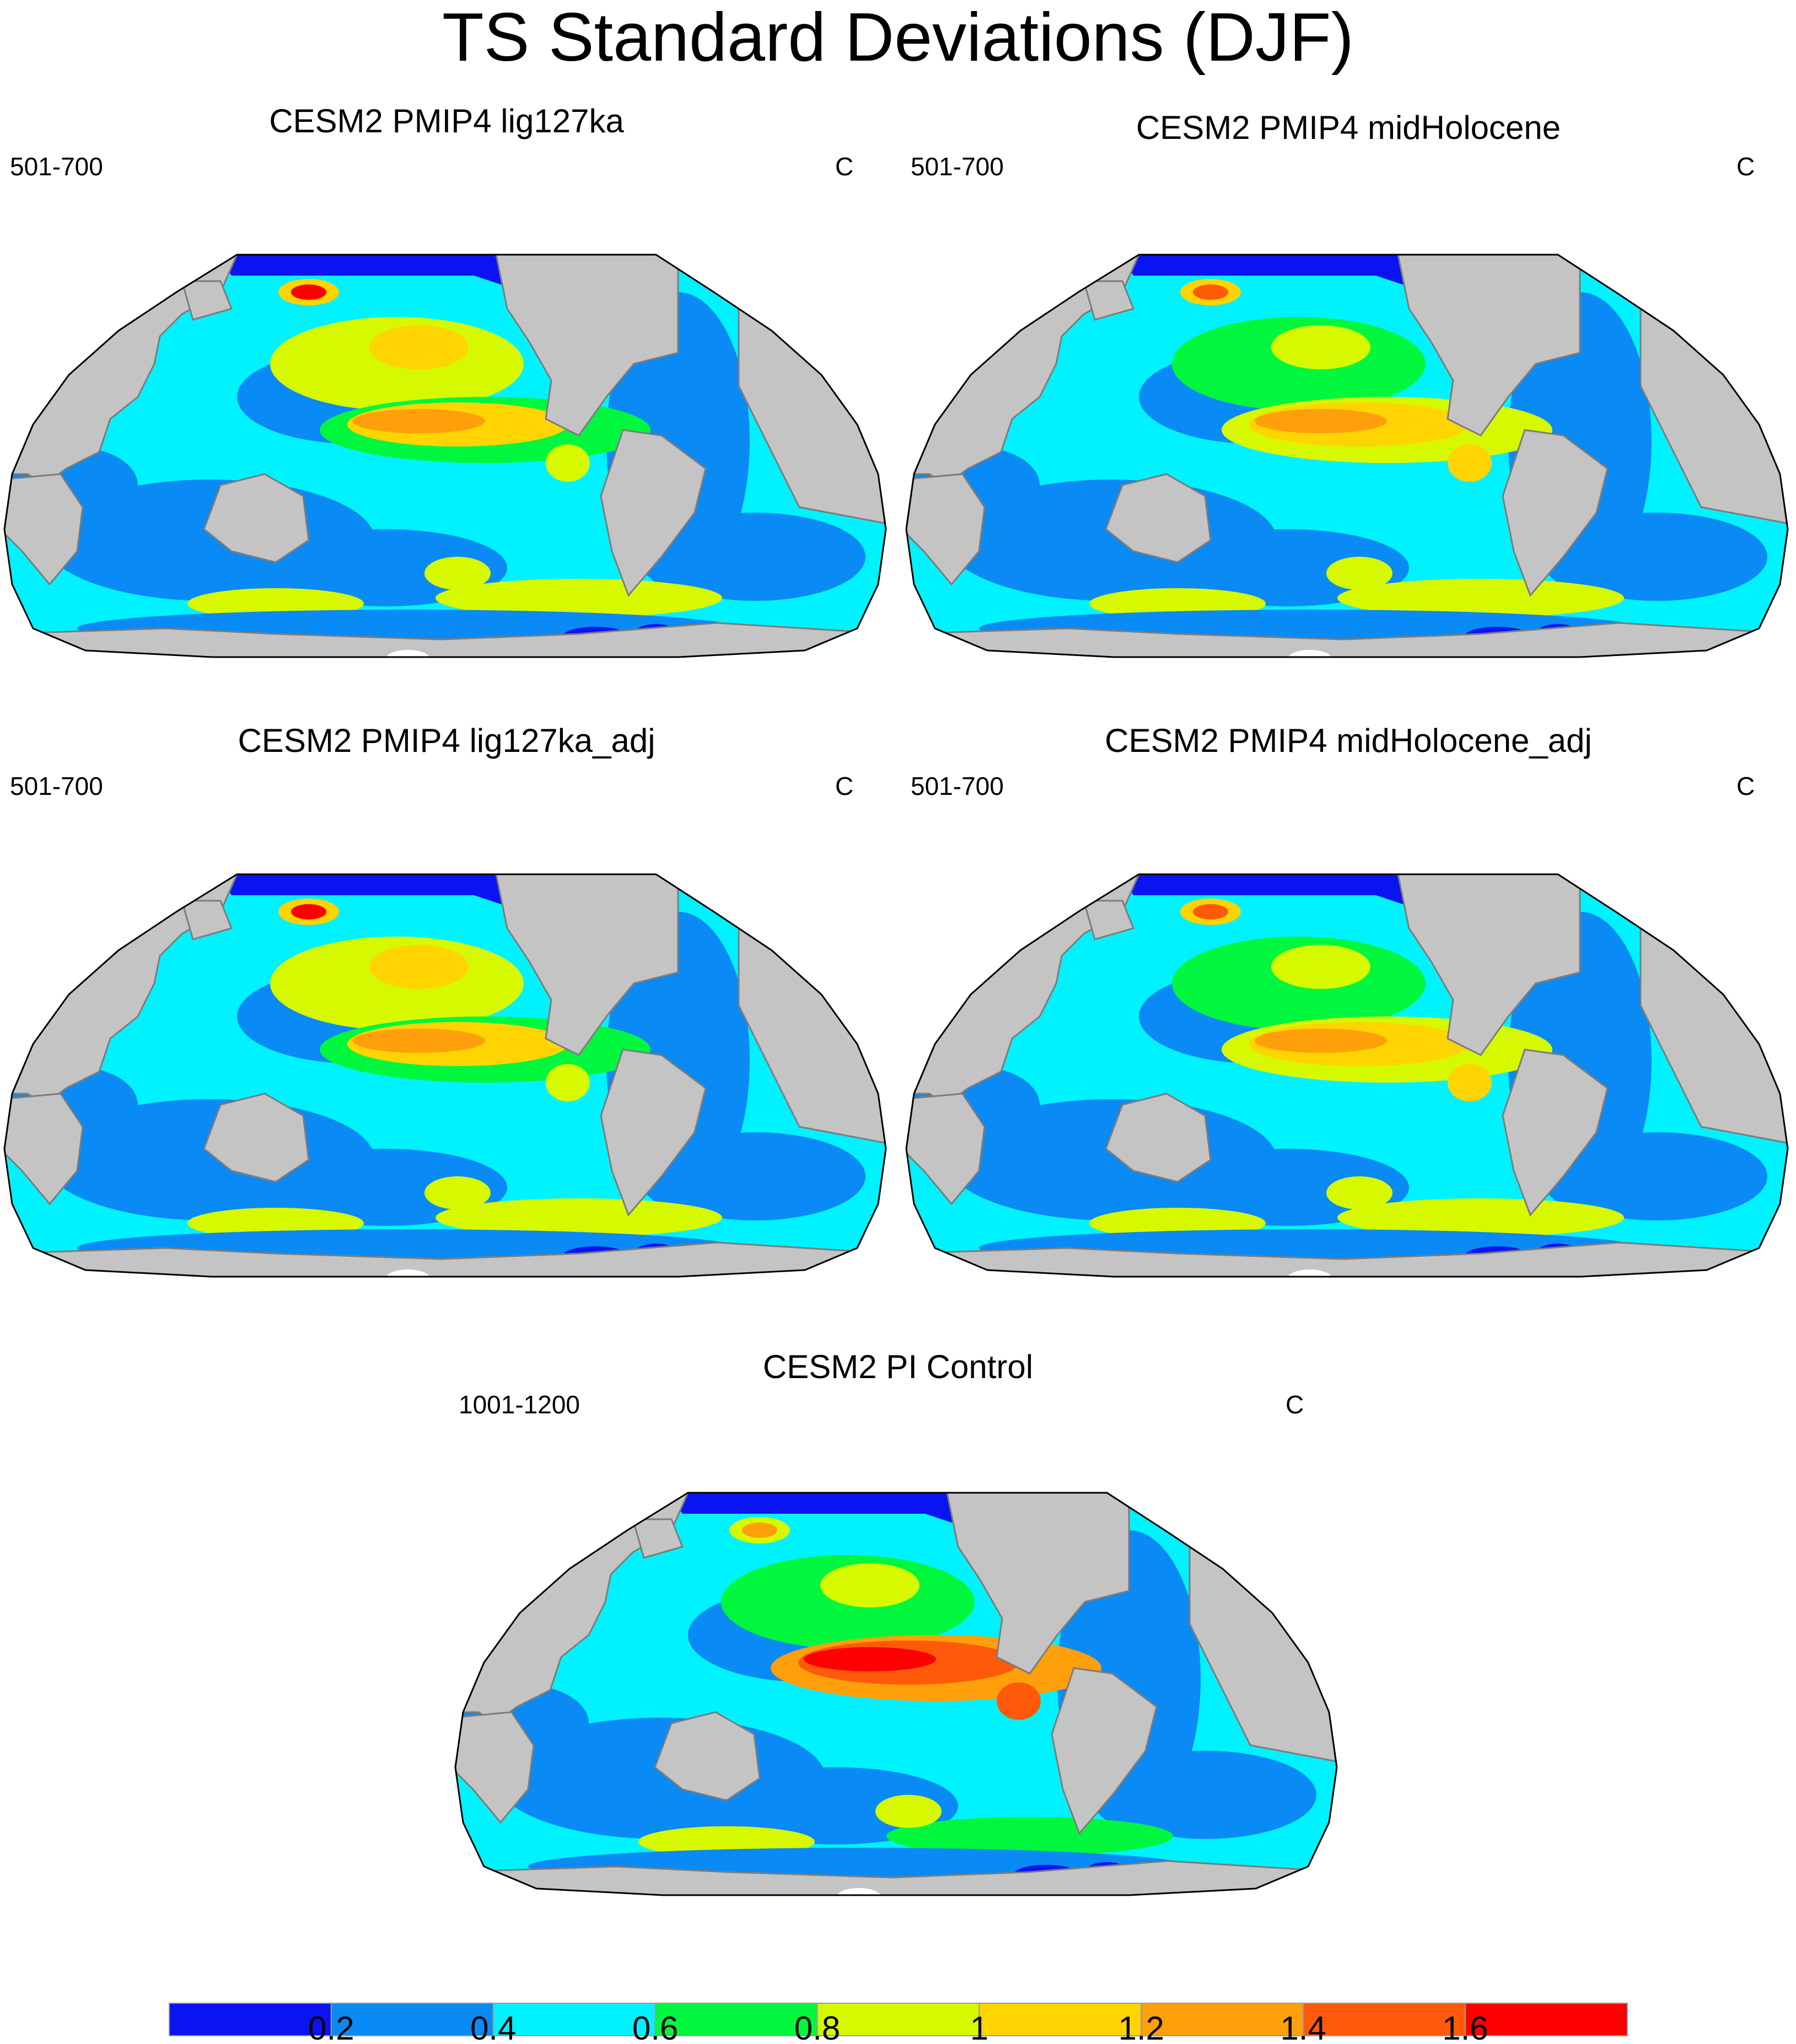 The height and width of the screenshot is (2044, 1796). I want to click on panel-years: 1001-1200, so click(519, 1404).